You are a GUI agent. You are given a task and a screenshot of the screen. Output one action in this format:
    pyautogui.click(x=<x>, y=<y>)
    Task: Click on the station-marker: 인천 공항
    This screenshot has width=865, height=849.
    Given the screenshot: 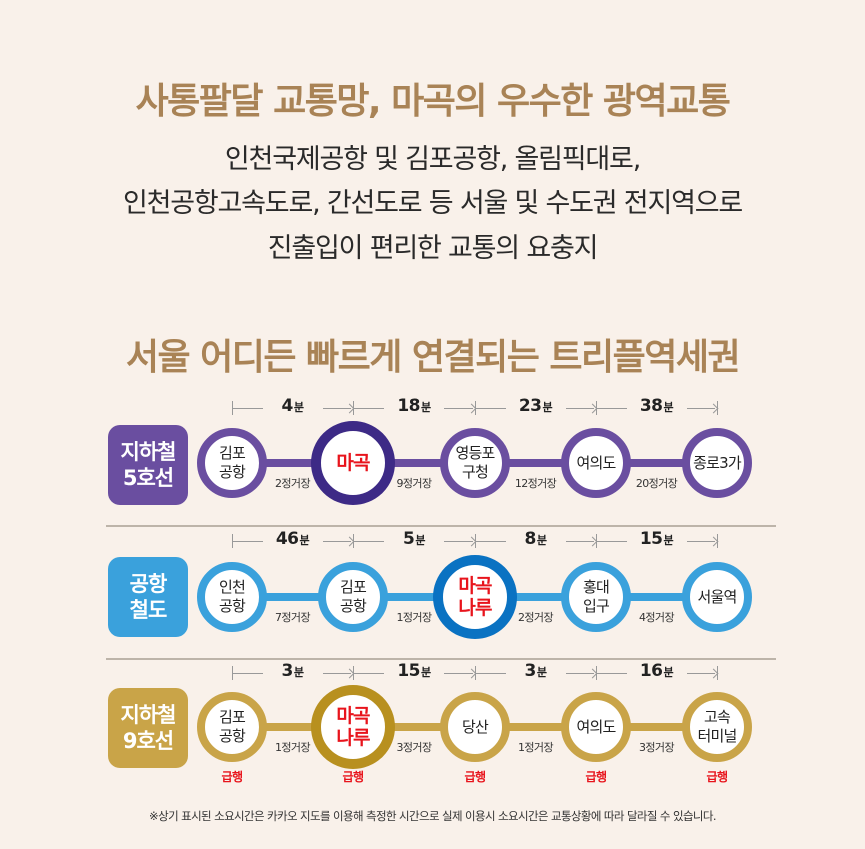 What is the action you would take?
    pyautogui.click(x=232, y=597)
    